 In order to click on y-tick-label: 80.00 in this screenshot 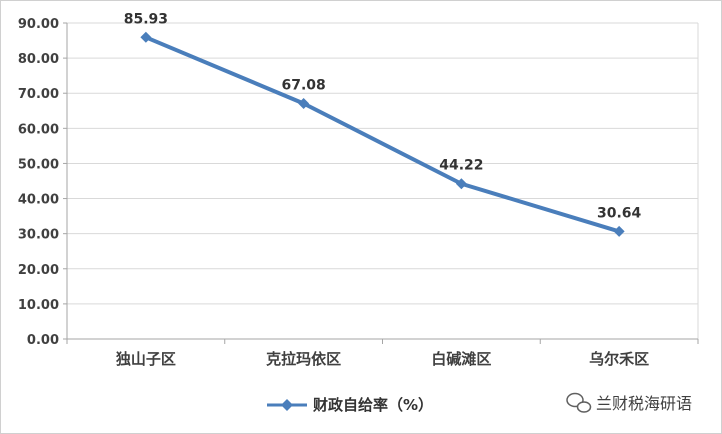, I will do `click(38, 59)`.